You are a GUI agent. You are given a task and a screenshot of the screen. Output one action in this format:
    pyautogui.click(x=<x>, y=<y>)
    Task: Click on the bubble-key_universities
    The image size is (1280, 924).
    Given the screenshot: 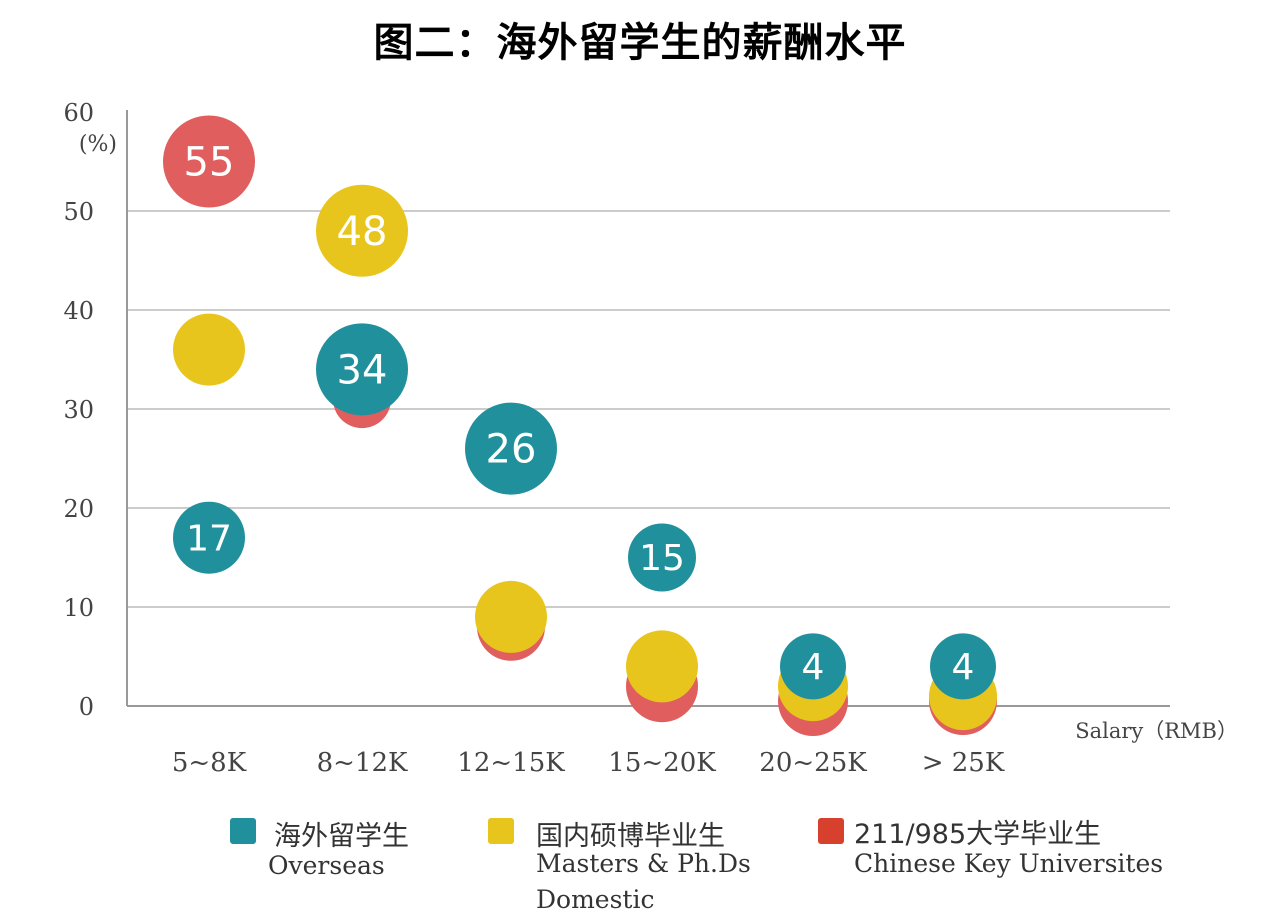 What is the action you would take?
    pyautogui.click(x=209, y=161)
    